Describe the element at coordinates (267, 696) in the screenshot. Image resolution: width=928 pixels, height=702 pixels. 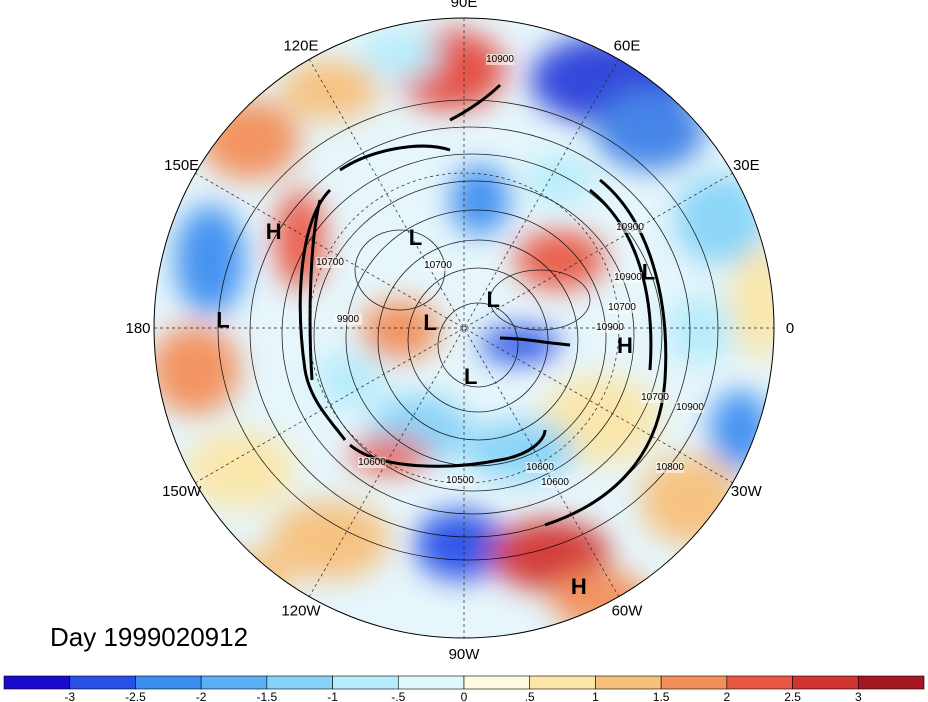
I see `colorbar-tick-label: -1.5` at that location.